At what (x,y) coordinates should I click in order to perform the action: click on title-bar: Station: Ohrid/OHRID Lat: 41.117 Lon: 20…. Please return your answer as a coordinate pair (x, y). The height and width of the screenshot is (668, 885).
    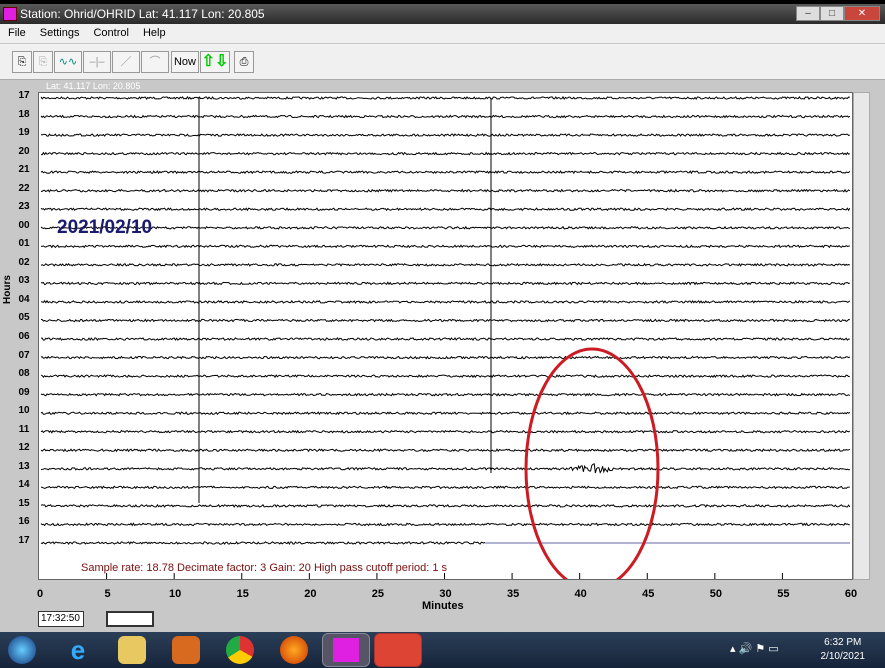
    Looking at the image, I should click on (442, 14).